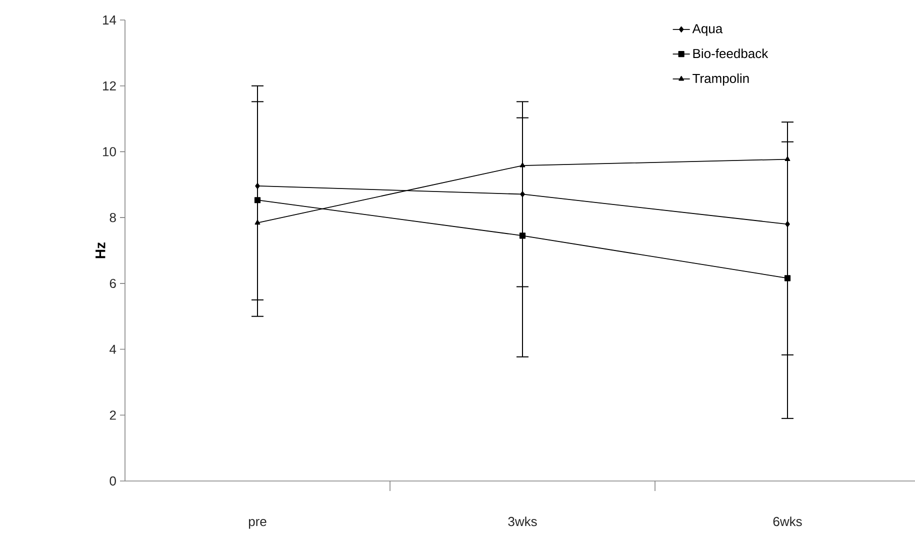 The height and width of the screenshot is (549, 915). Describe the element at coordinates (730, 53) in the screenshot. I see `legend-label: Bio-feedback` at that location.